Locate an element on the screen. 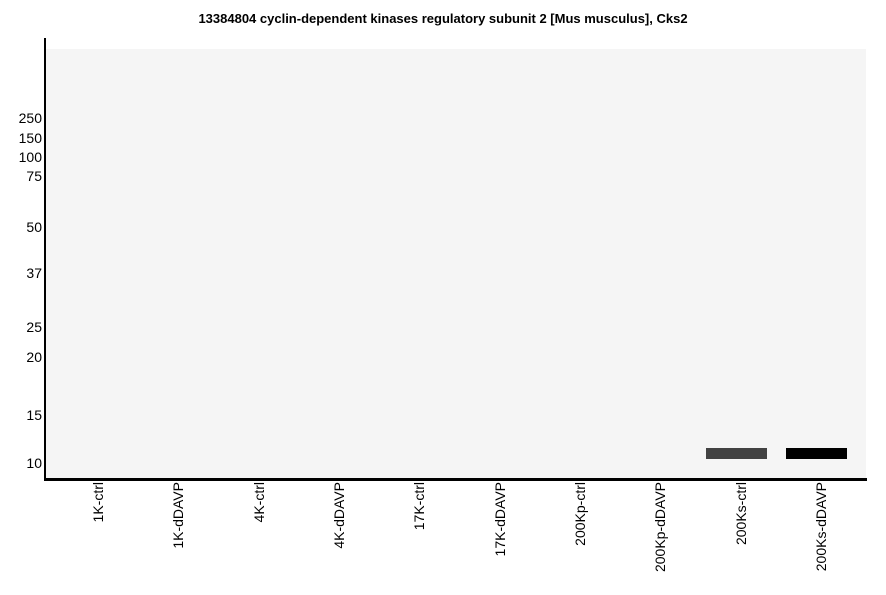 This screenshot has width=886, height=595. mw-marker-label-15: 15 is located at coordinates (34, 415).